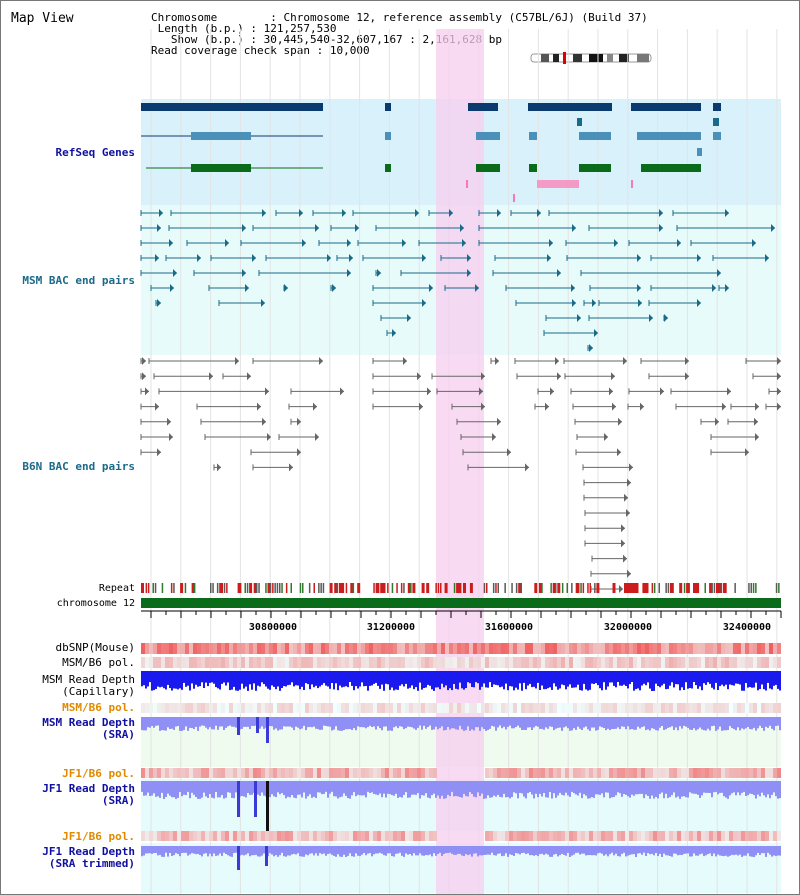  I want to click on track-label-chromosome: chromosome 12, so click(95, 603).